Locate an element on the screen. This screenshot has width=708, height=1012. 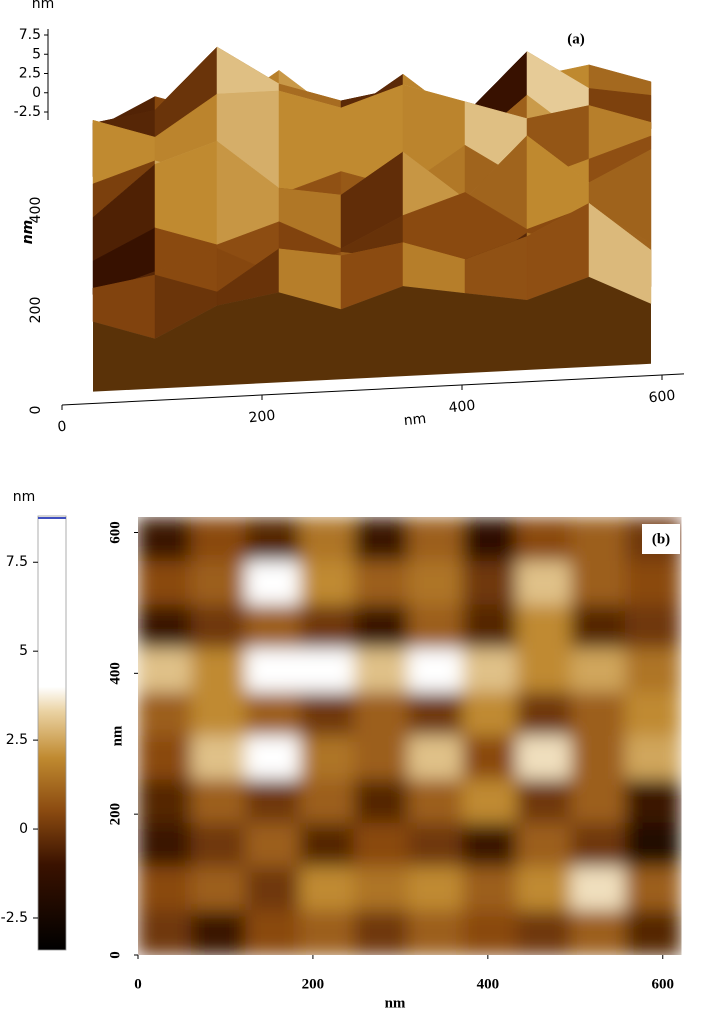
colorbar-tick-label: 2.5 is located at coordinates (17, 740).